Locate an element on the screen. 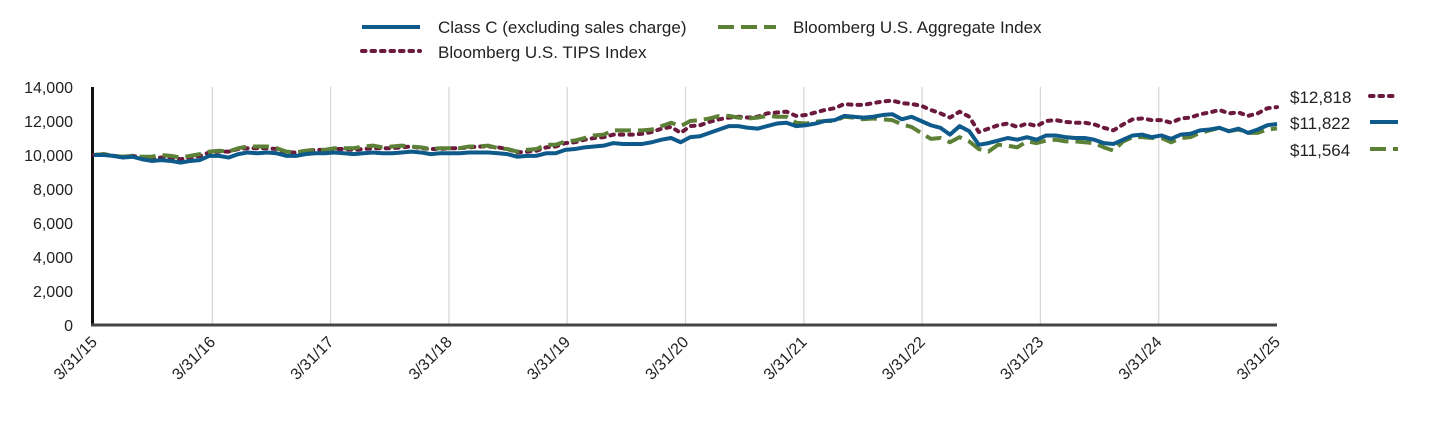 This screenshot has width=1440, height=432. series-line-agg is located at coordinates (685, 136).